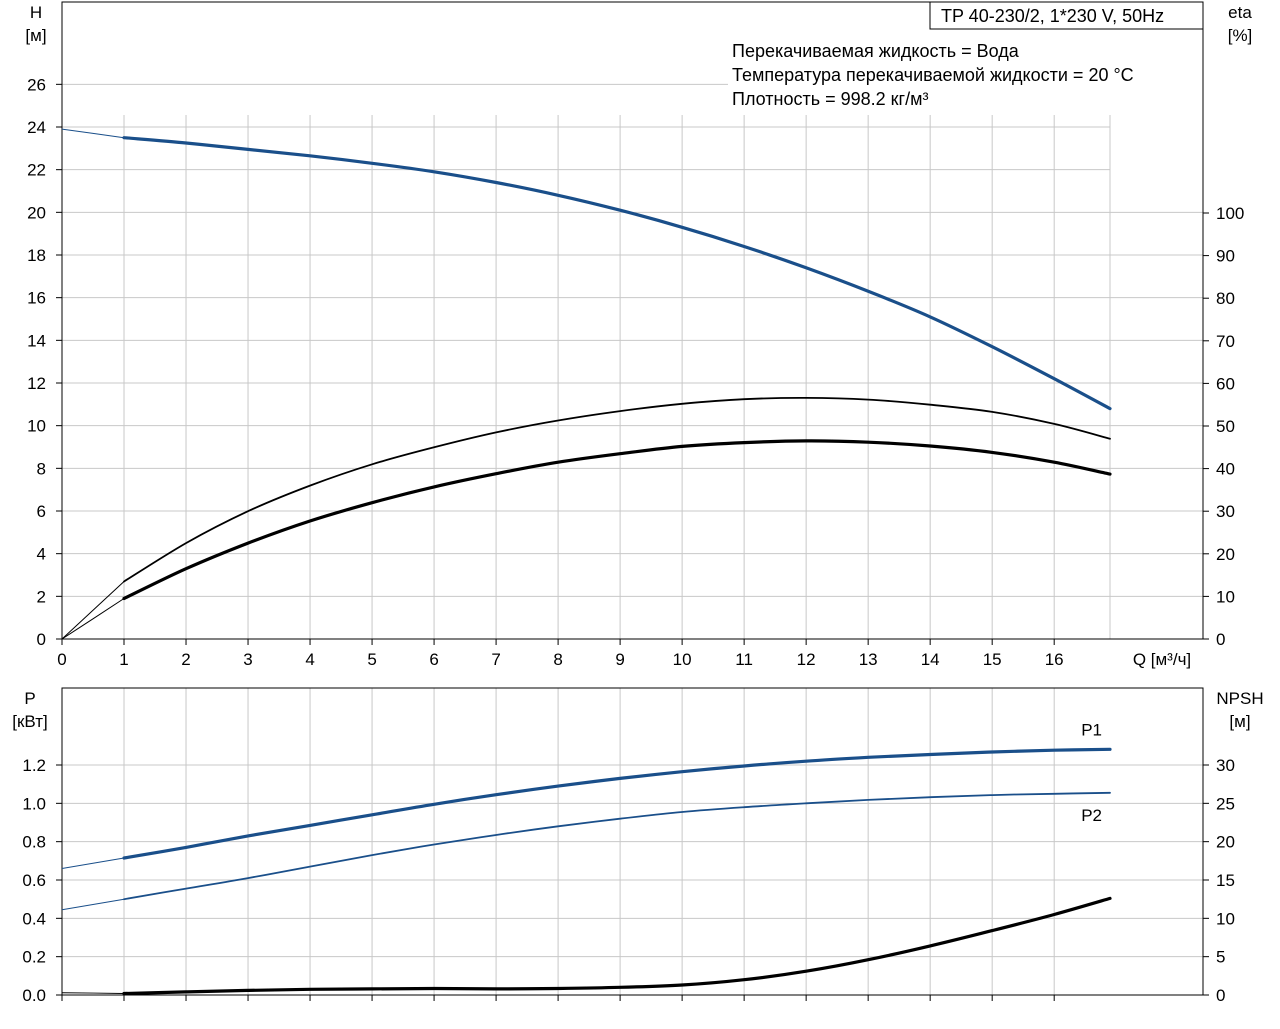 This screenshot has height=1029, width=1280. What do you see at coordinates (876, 51) in the screenshot?
I see `info-line: Перекачиваемая жидкость = Вода` at bounding box center [876, 51].